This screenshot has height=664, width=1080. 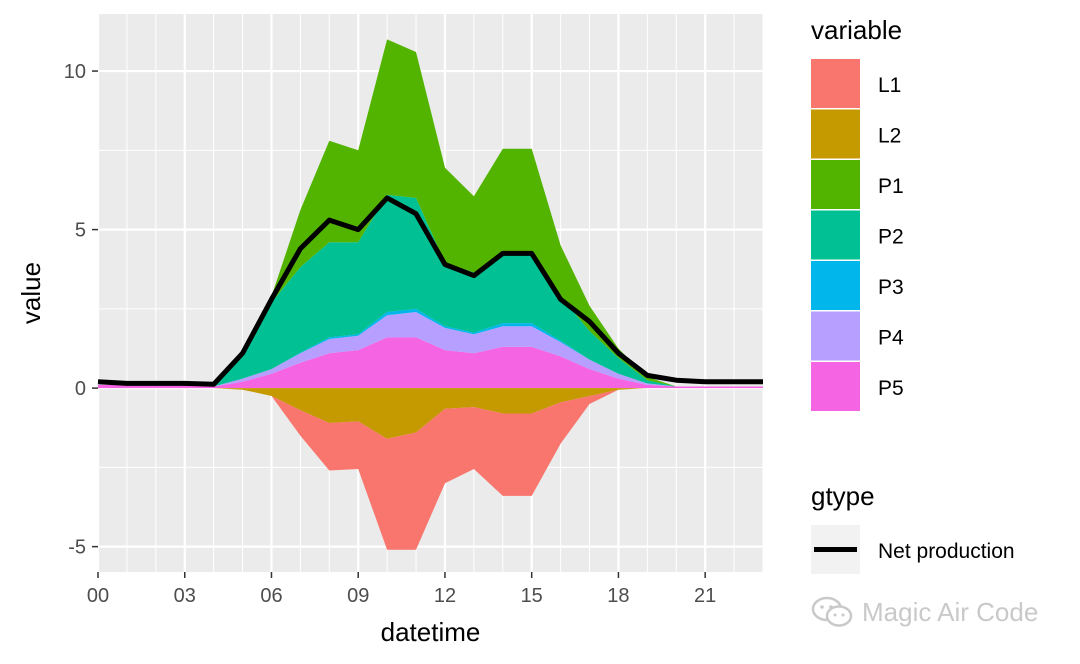 I want to click on x-tick-label: 00, so click(x=98, y=596).